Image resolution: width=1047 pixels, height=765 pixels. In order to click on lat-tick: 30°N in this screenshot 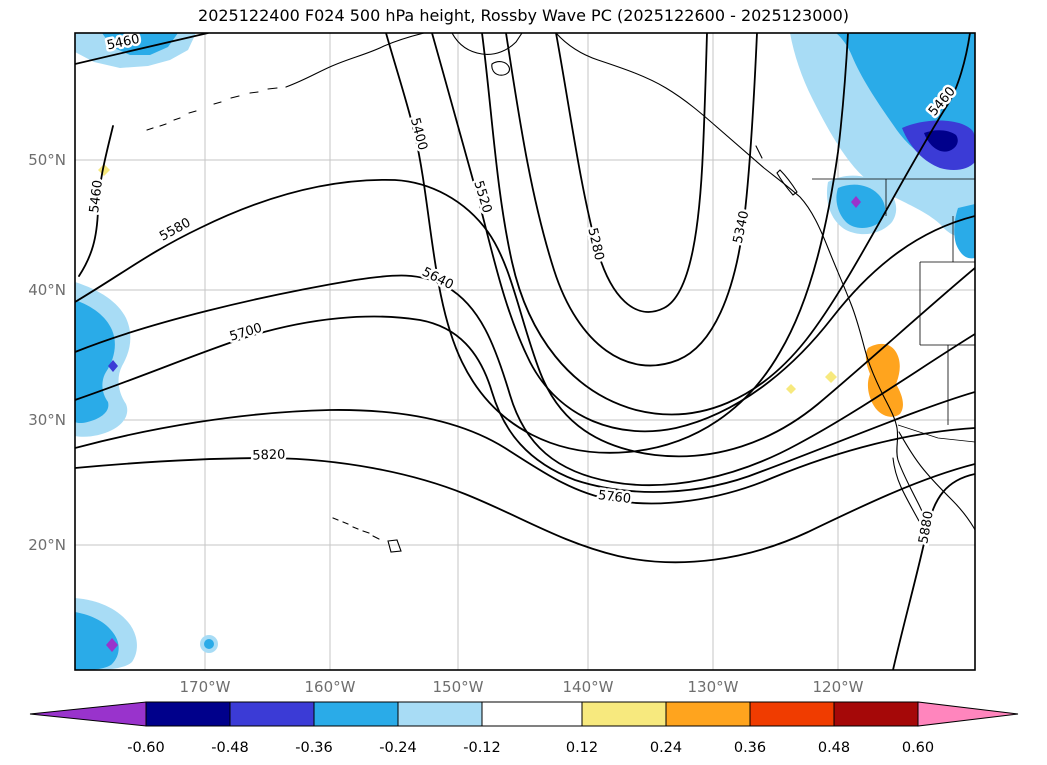, I will do `click(47, 420)`.